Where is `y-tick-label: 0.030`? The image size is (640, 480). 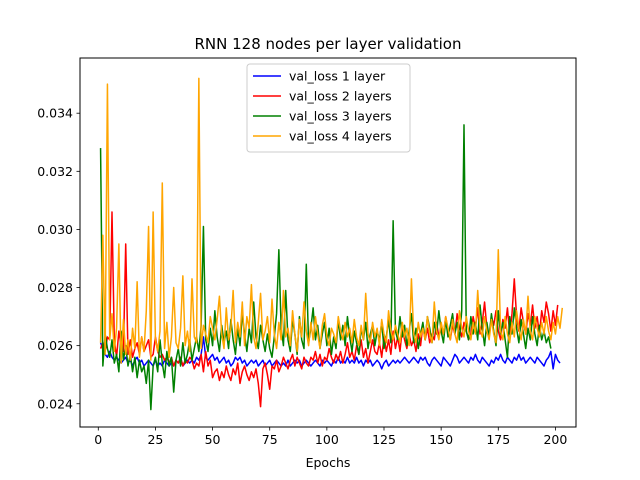 y-tick-label: 0.030 is located at coordinates (55, 229).